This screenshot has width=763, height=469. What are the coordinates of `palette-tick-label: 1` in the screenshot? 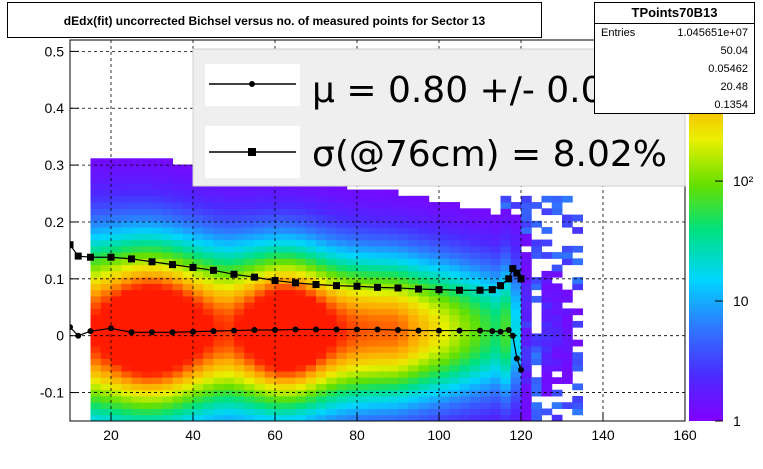 It's located at (737, 421).